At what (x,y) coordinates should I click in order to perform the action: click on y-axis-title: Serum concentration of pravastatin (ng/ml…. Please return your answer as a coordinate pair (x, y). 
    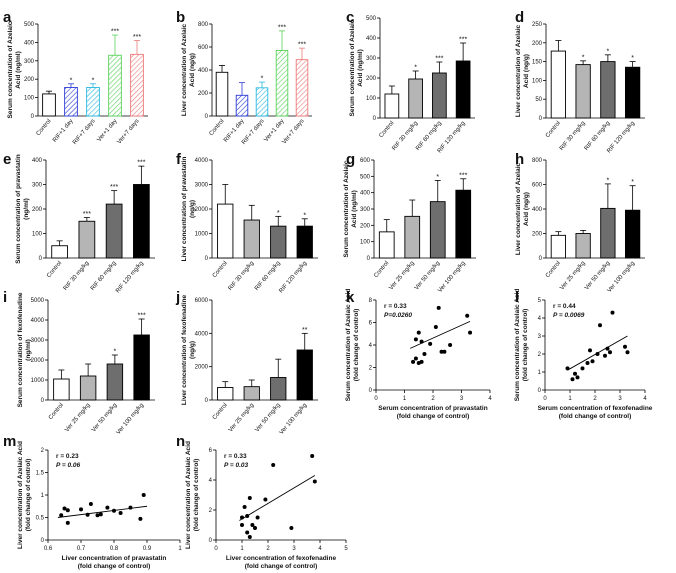
    Looking at the image, I should click on (22, 208).